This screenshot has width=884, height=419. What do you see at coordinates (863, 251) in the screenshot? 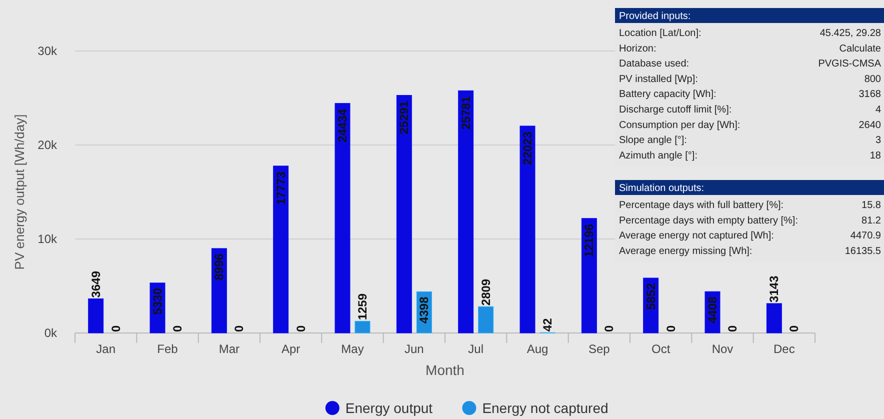
I see `text: 16135.5` at bounding box center [863, 251].